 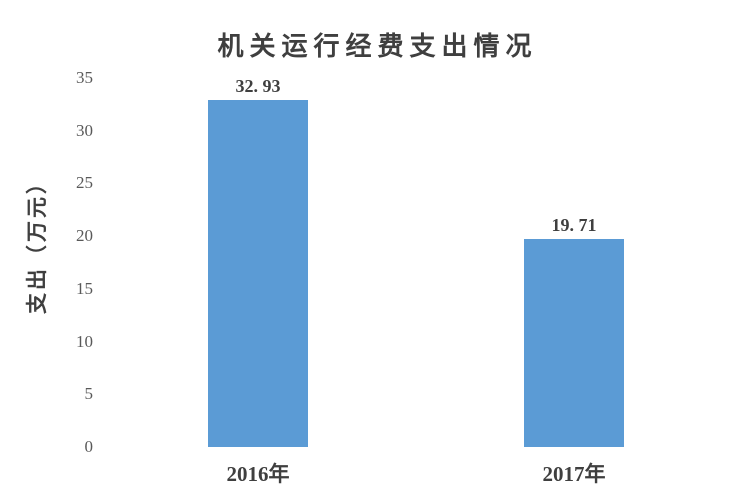 I want to click on bar-2017年, so click(x=574, y=343).